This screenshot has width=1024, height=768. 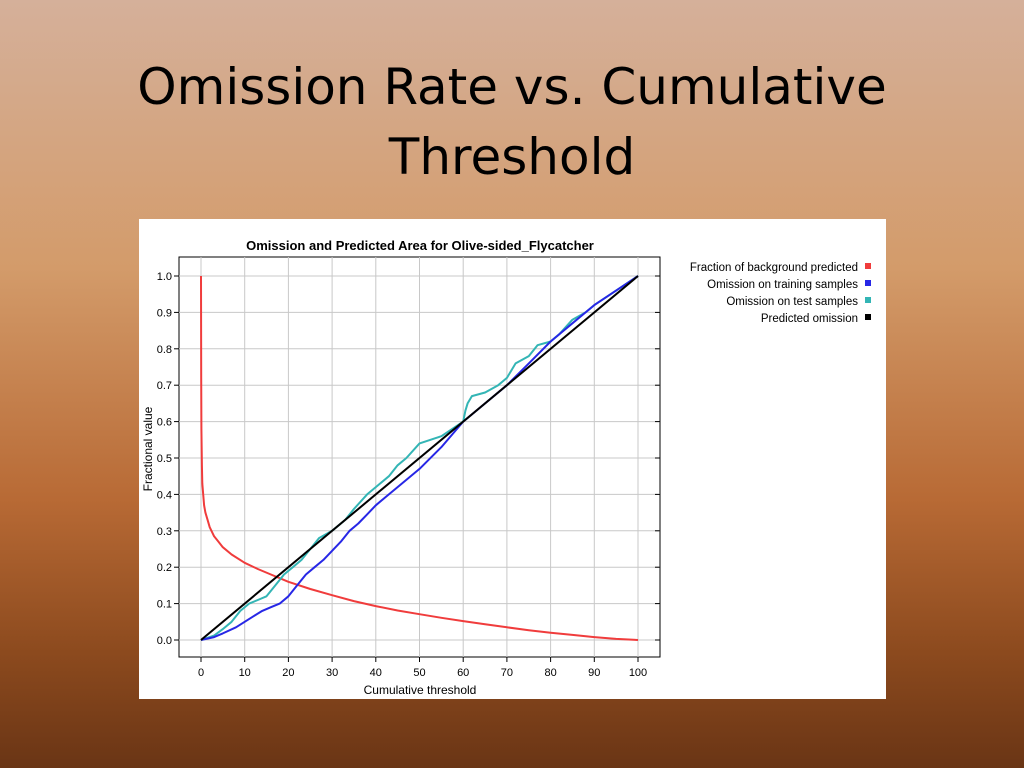 What do you see at coordinates (594, 673) in the screenshot?
I see `x-tick-label: 90` at bounding box center [594, 673].